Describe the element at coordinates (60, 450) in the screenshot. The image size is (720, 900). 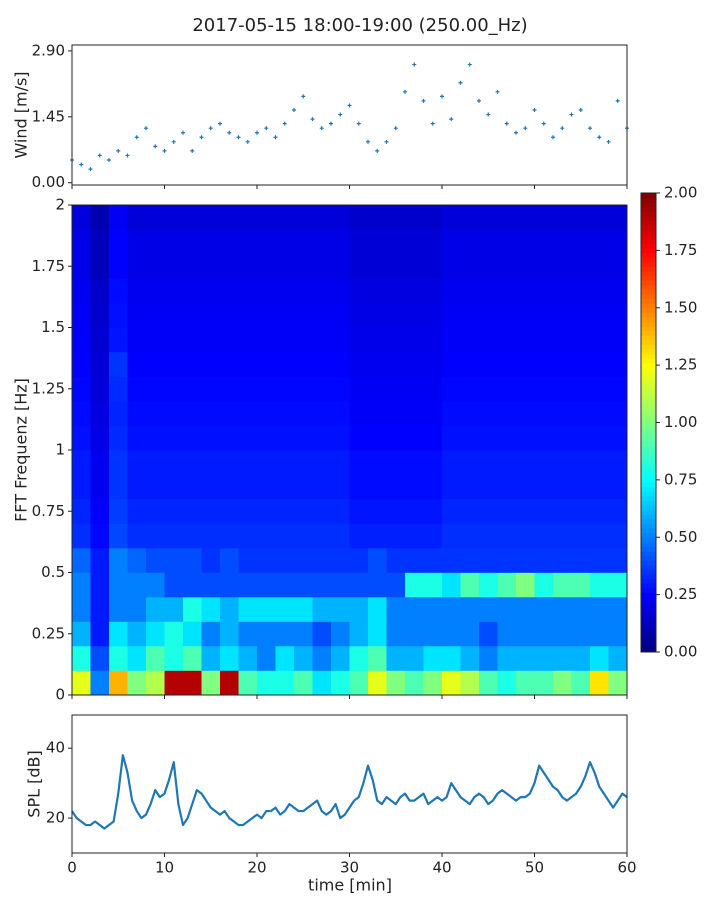
I see `y-tick-label: 1` at that location.